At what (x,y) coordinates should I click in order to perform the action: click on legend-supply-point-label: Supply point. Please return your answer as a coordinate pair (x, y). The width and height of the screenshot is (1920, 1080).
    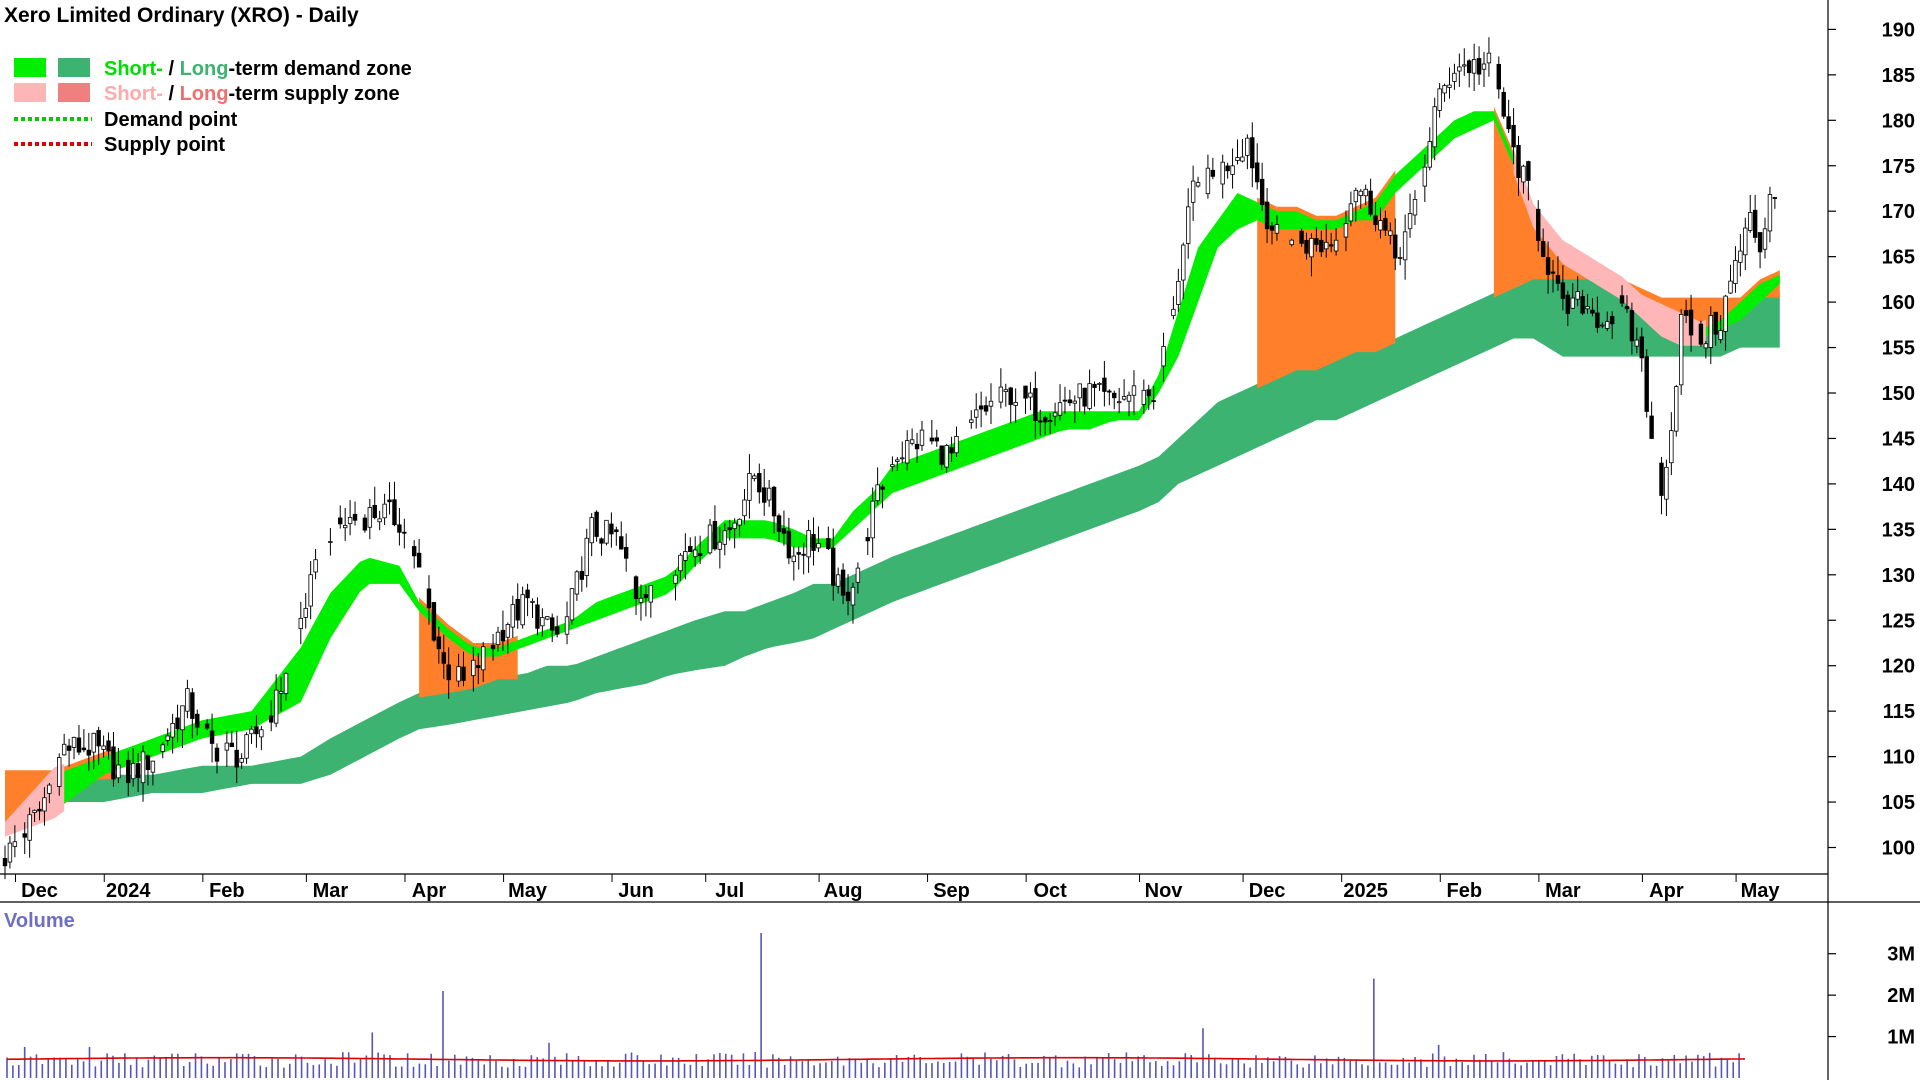
    Looking at the image, I should click on (164, 145).